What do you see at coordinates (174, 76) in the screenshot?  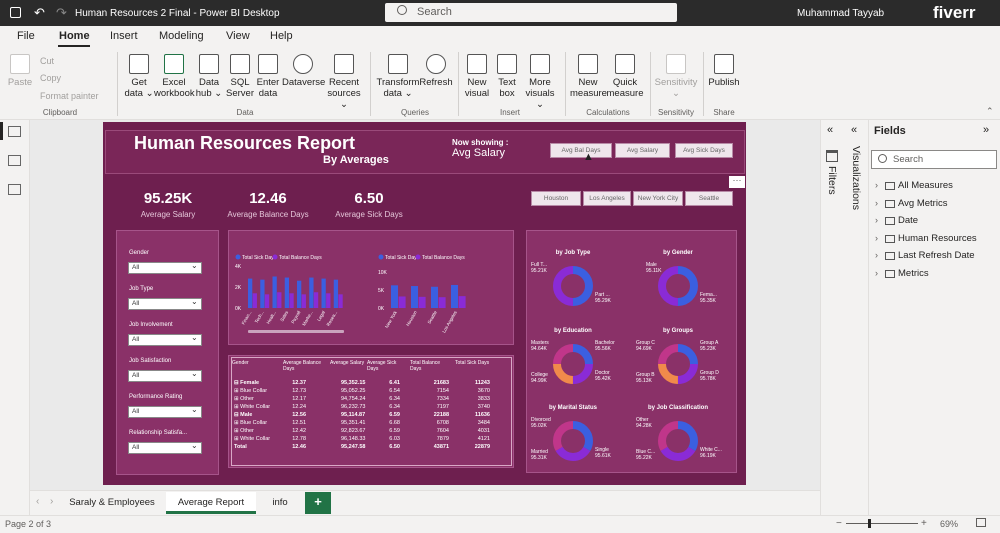 I see `excel-workbook-button: Excel workbook` at bounding box center [174, 76].